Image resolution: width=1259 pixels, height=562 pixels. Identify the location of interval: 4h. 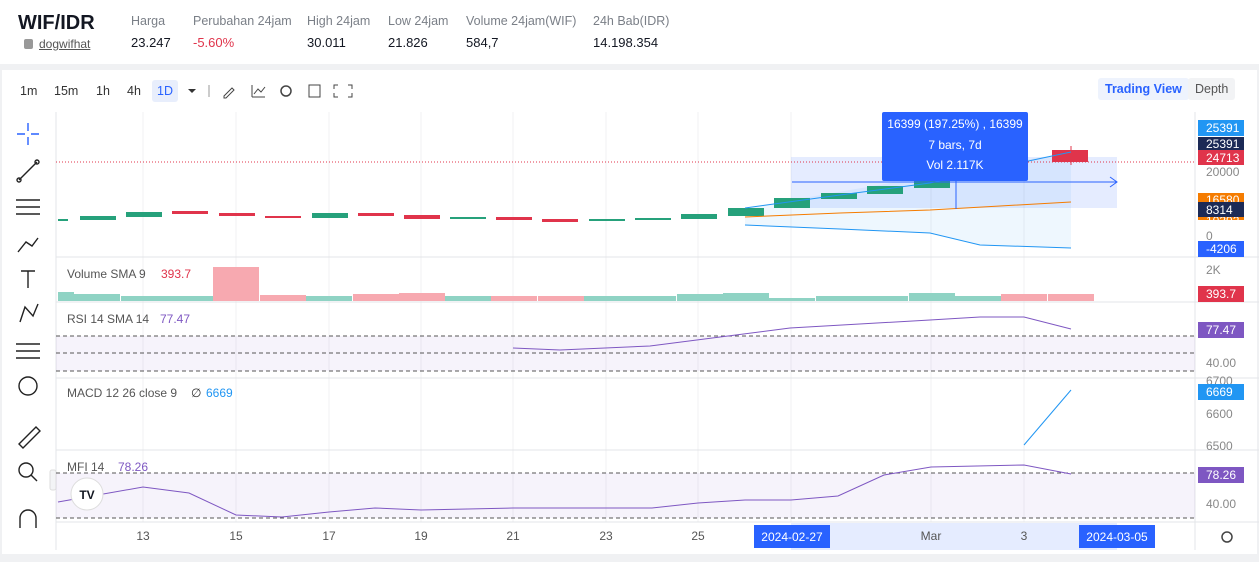
(134, 91).